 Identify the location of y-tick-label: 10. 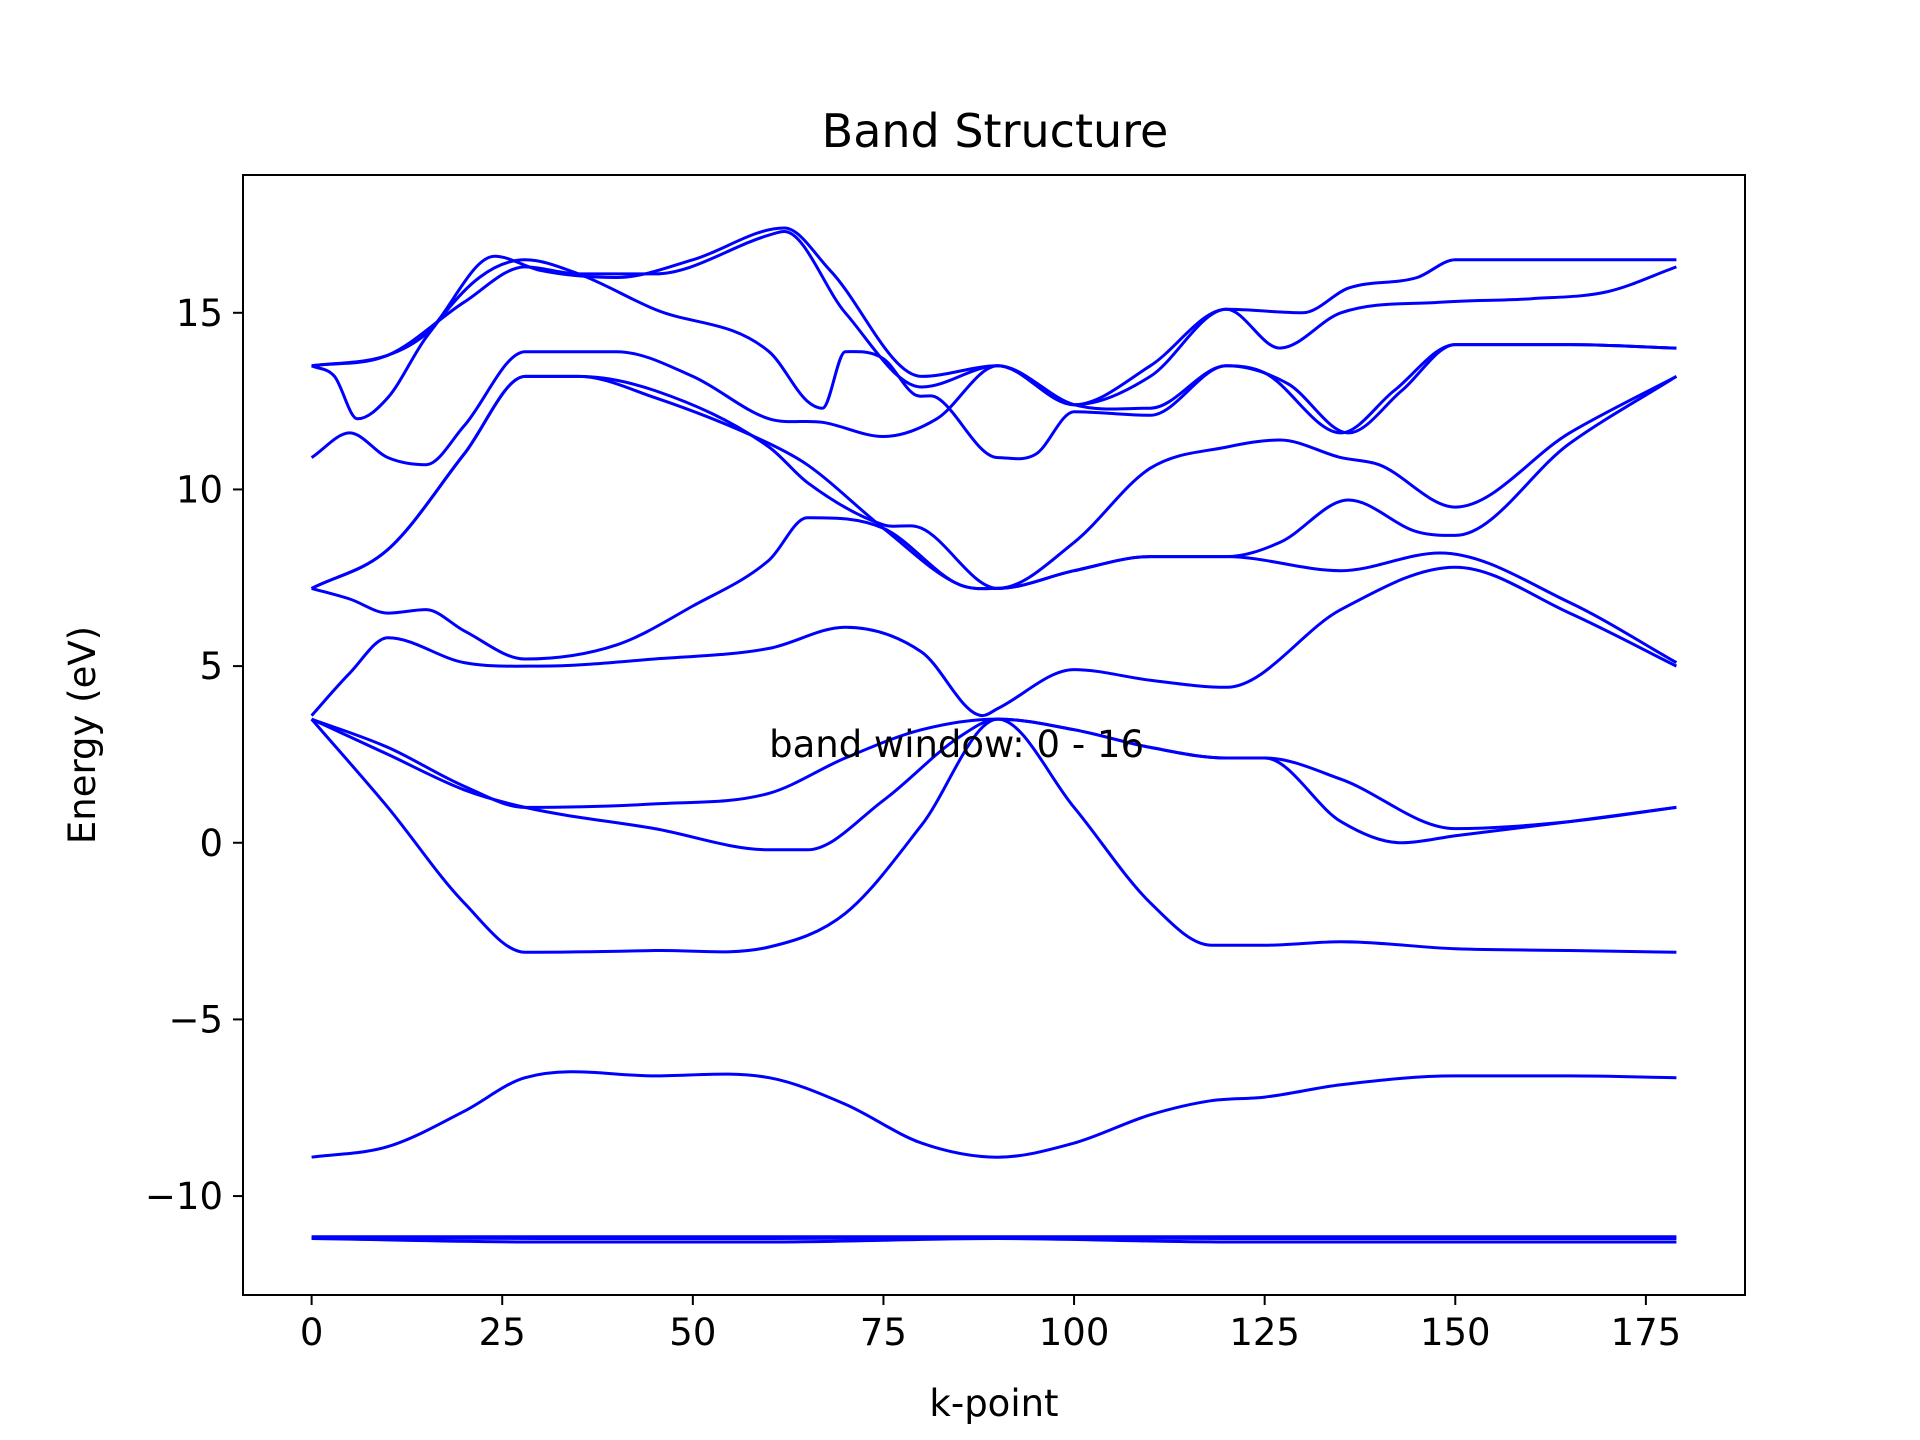
(199, 489).